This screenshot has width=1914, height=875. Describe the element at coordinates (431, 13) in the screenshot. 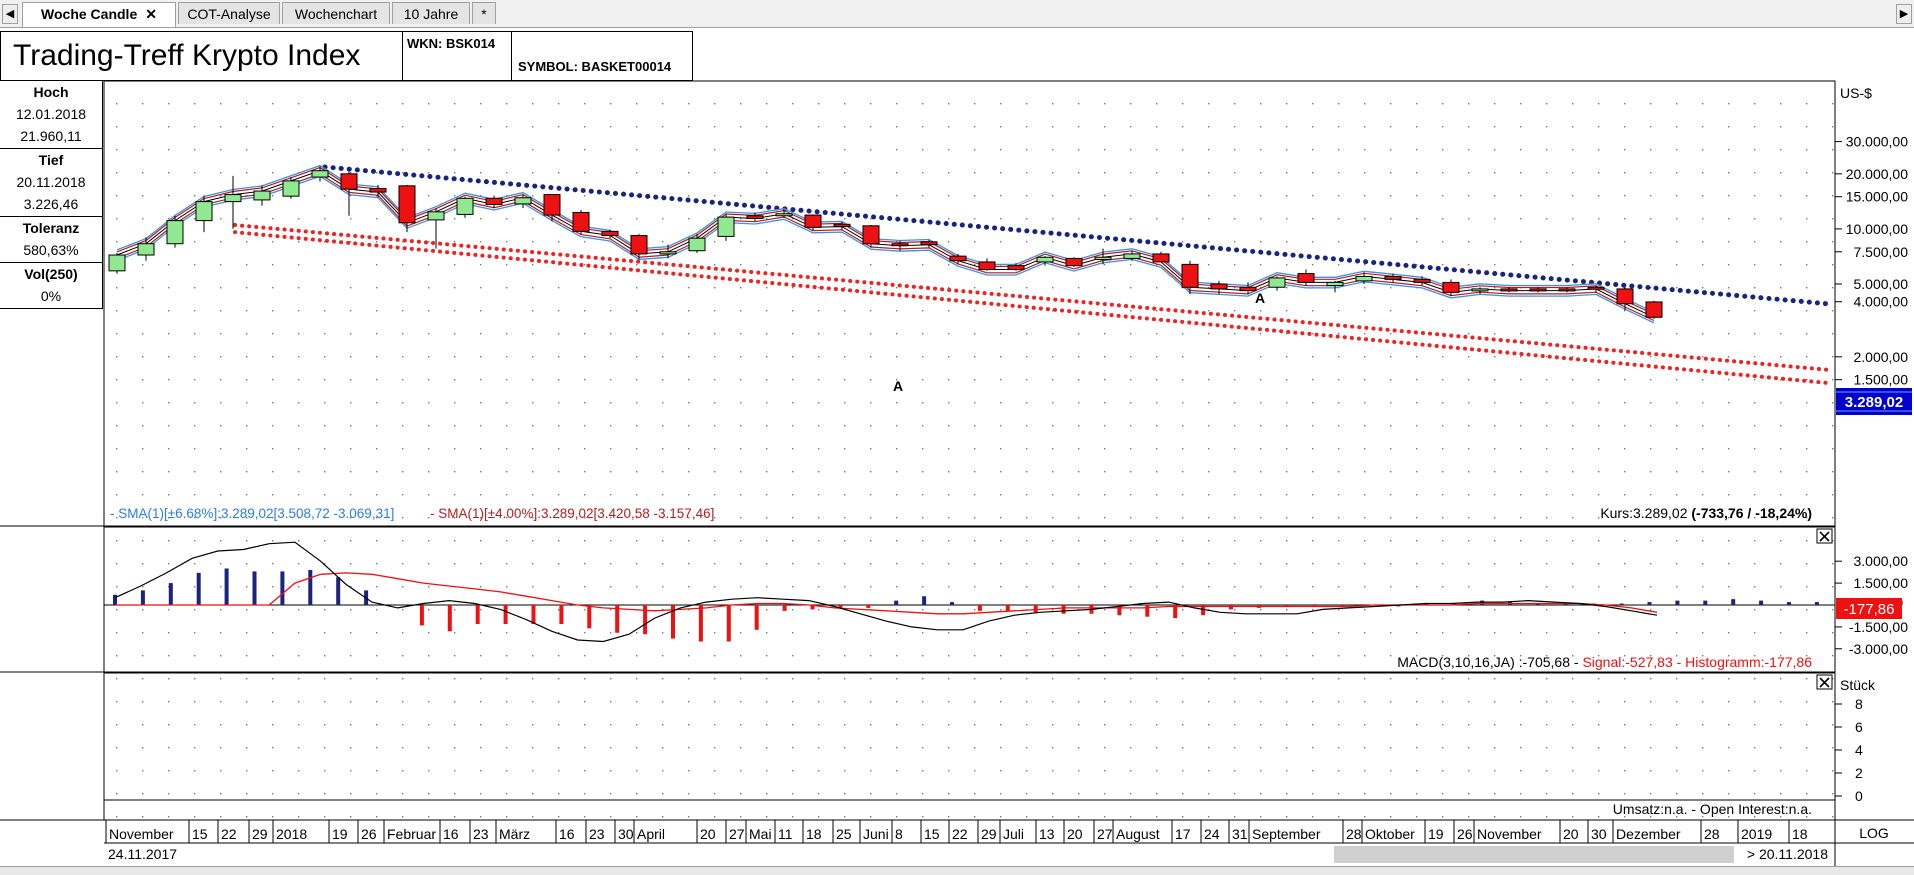

I see `tab-10-jahre: 10 Jahre` at that location.